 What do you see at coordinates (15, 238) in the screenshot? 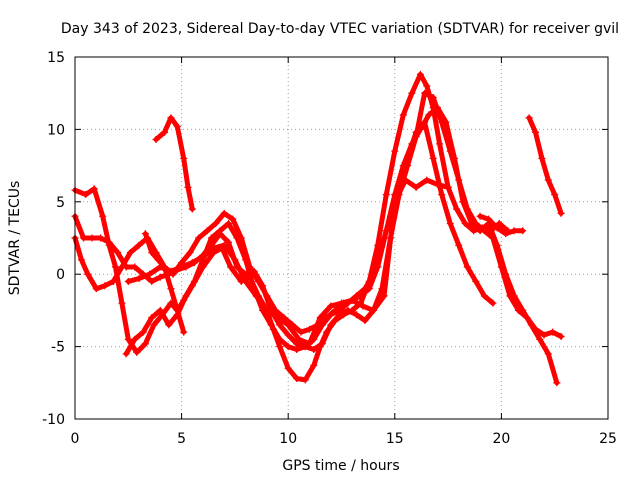
I see `y-axis-label: SDTVAR / TECUs` at bounding box center [15, 238].